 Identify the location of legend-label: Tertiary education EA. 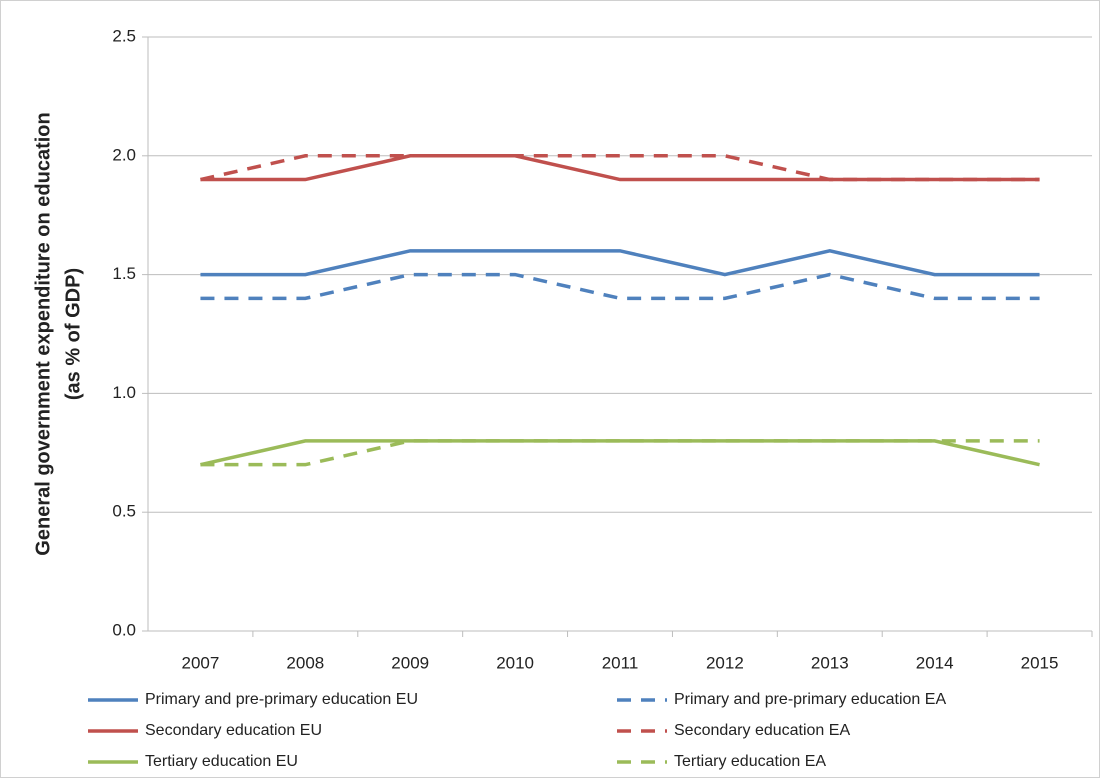
(750, 761).